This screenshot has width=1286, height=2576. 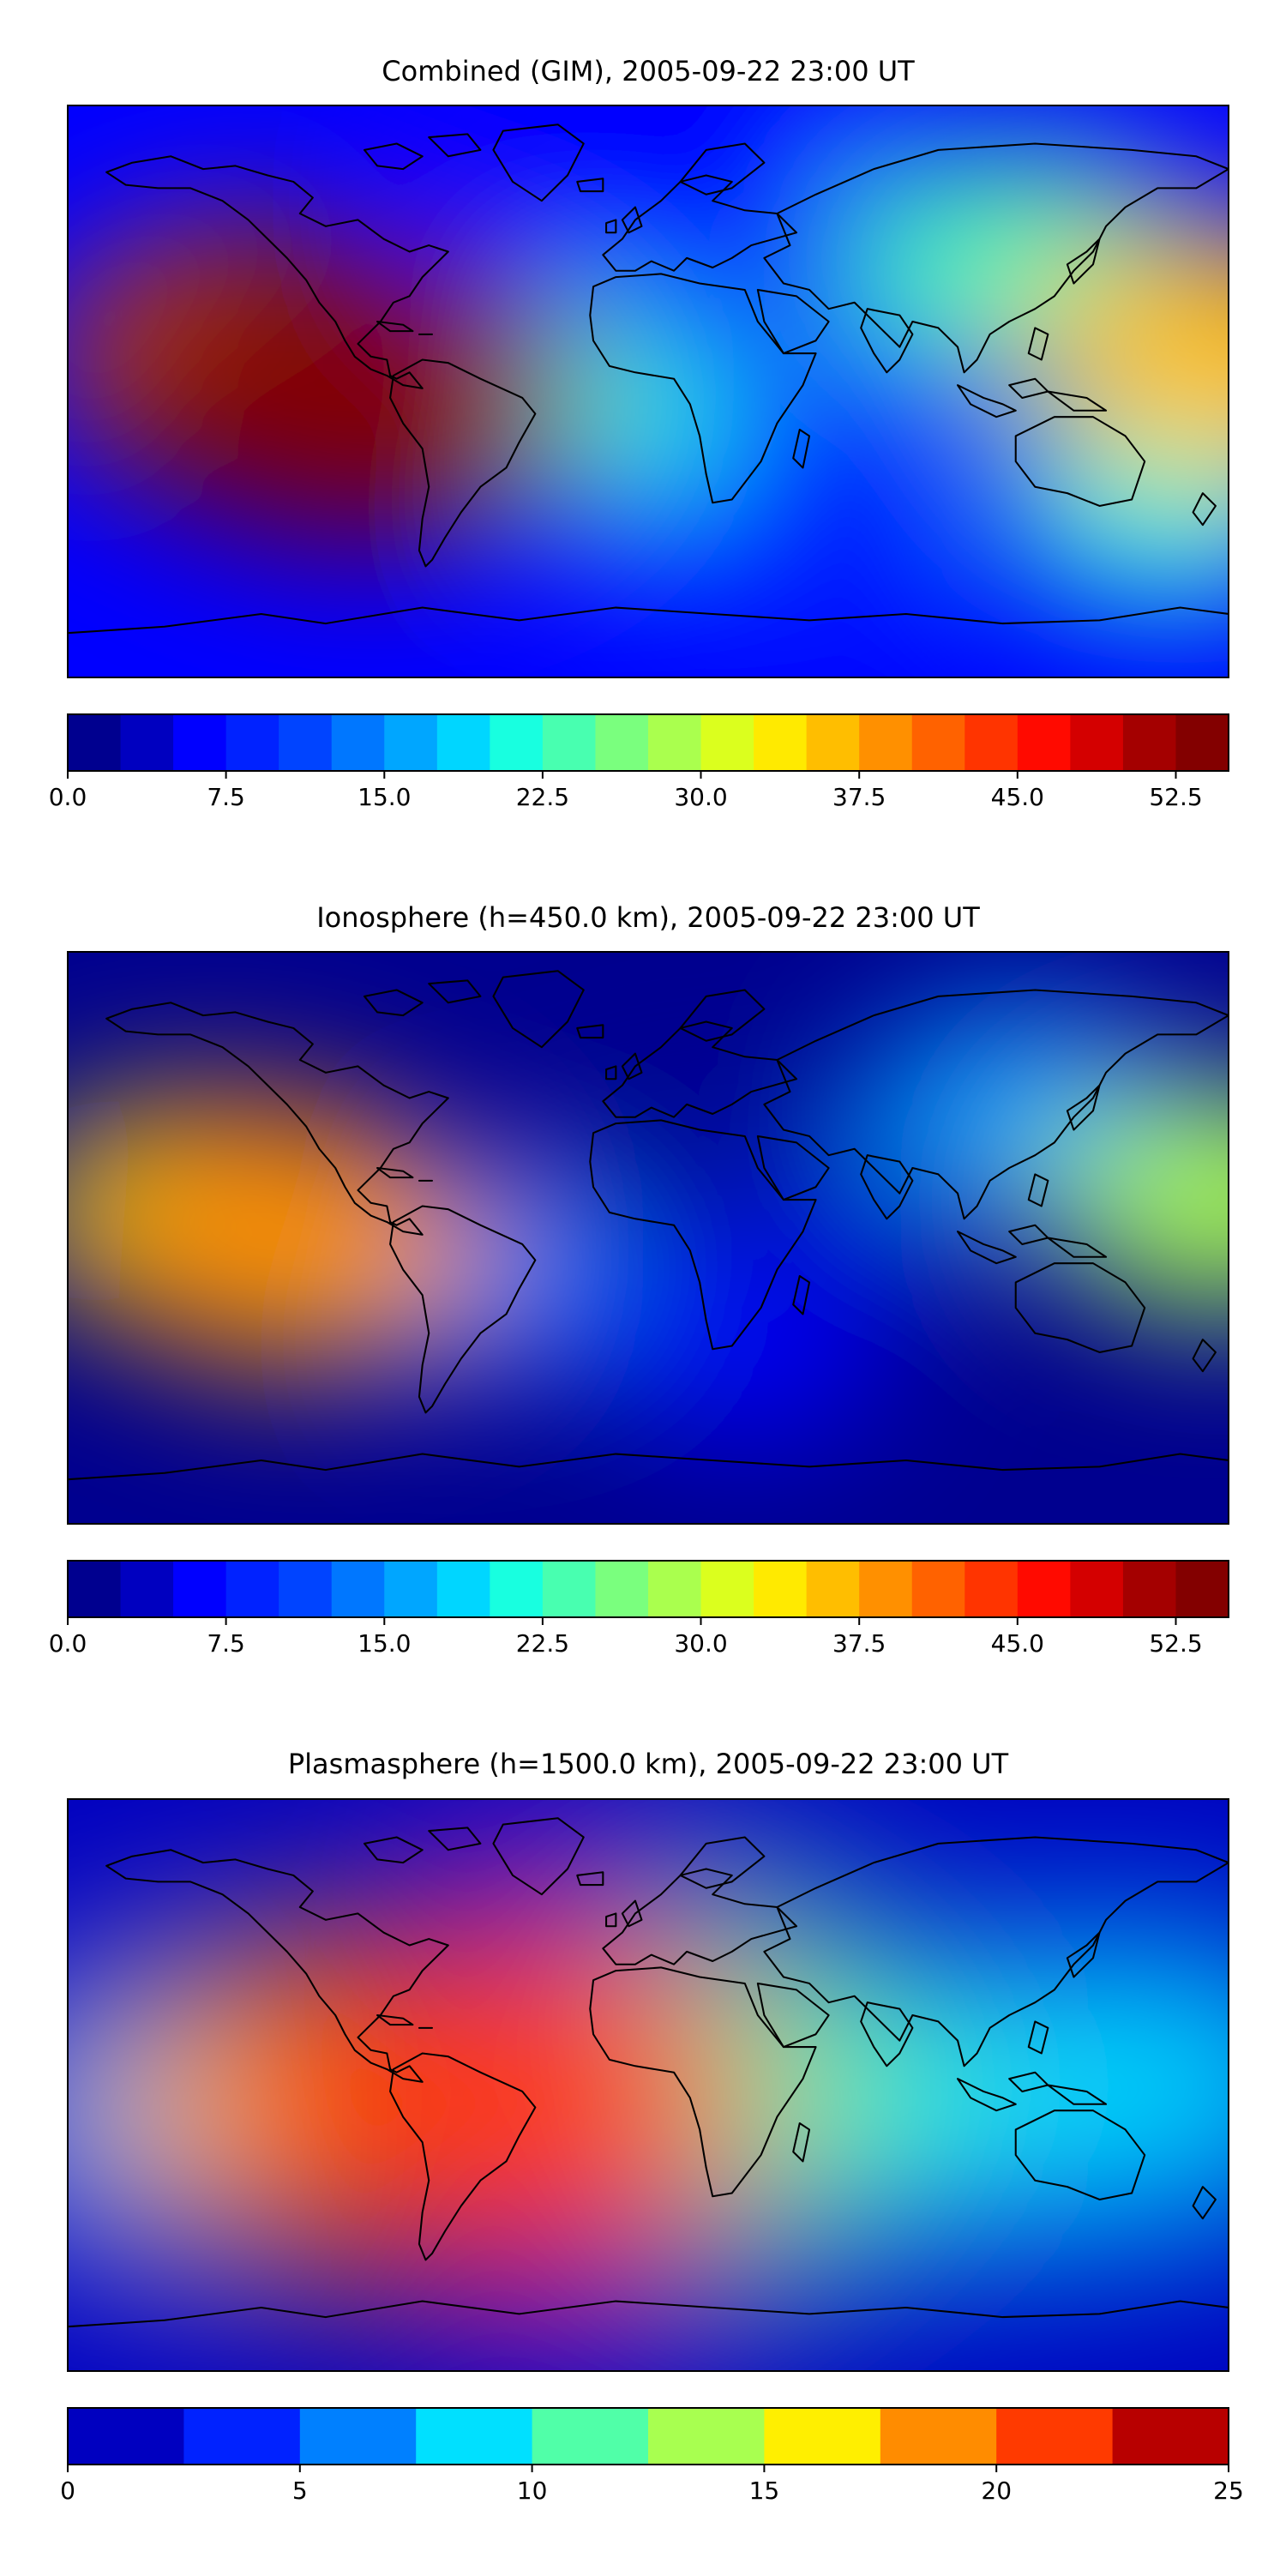 I want to click on tec-field, so click(x=648, y=1224).